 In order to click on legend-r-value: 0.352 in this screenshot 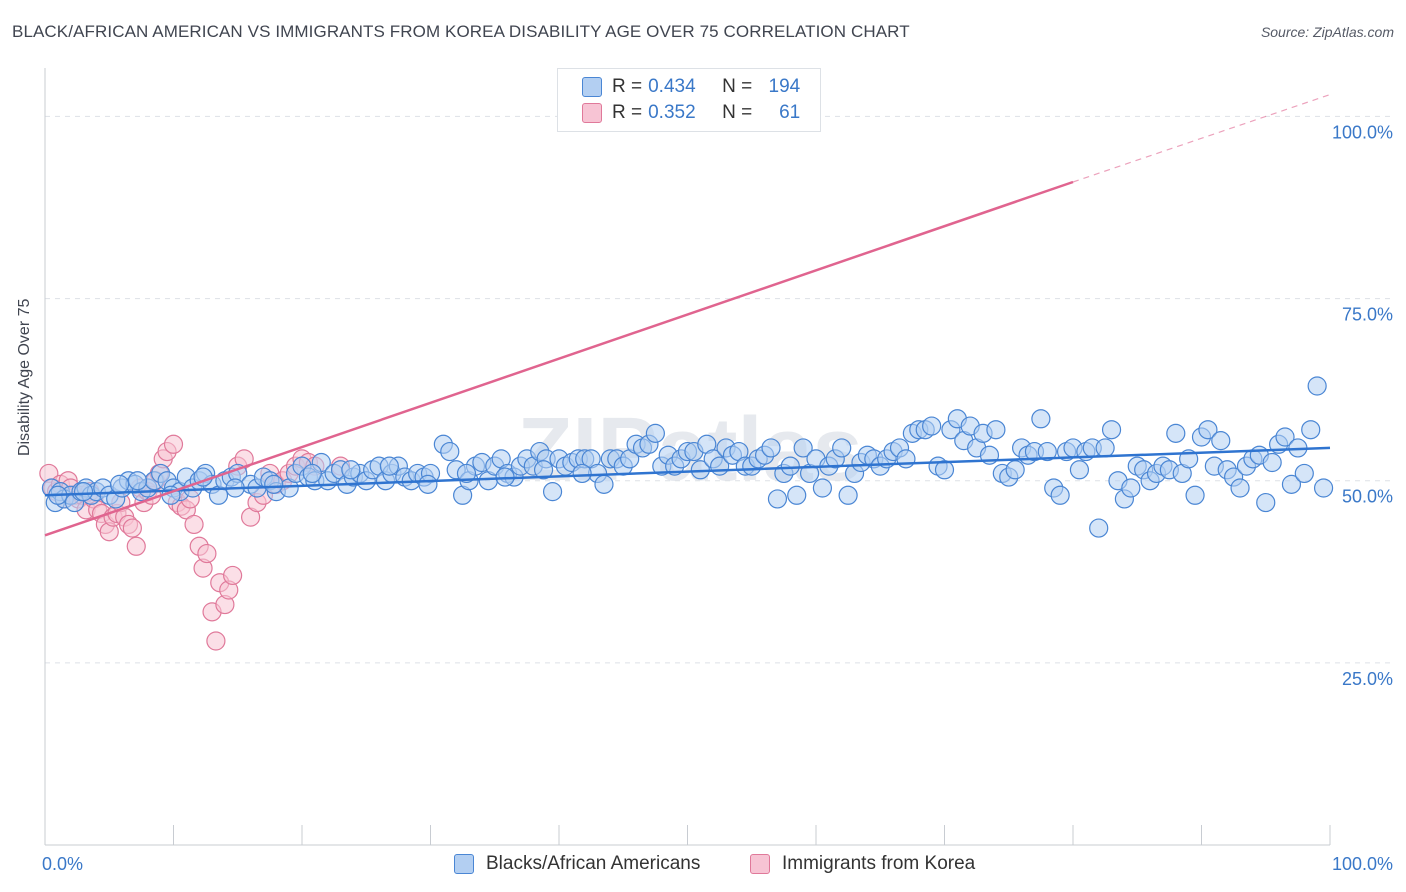, I will do `click(672, 112)`.